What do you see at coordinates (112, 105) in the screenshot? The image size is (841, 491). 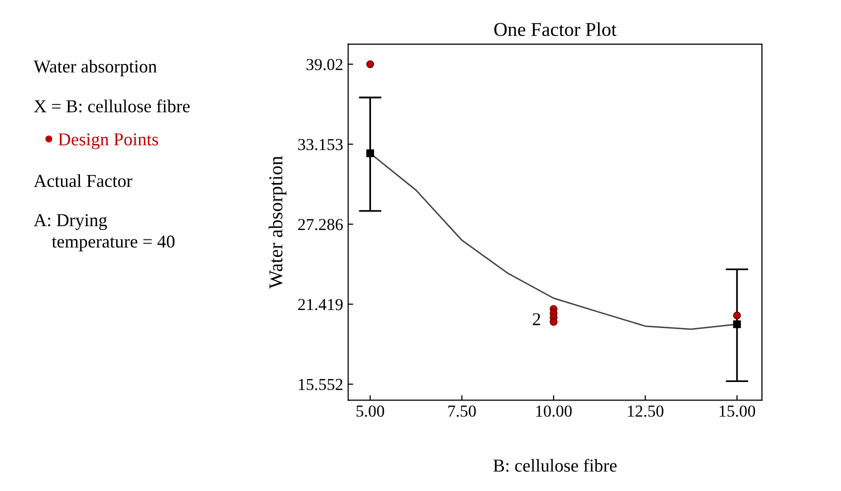 I see `text: X = B: cellulose fibre` at bounding box center [112, 105].